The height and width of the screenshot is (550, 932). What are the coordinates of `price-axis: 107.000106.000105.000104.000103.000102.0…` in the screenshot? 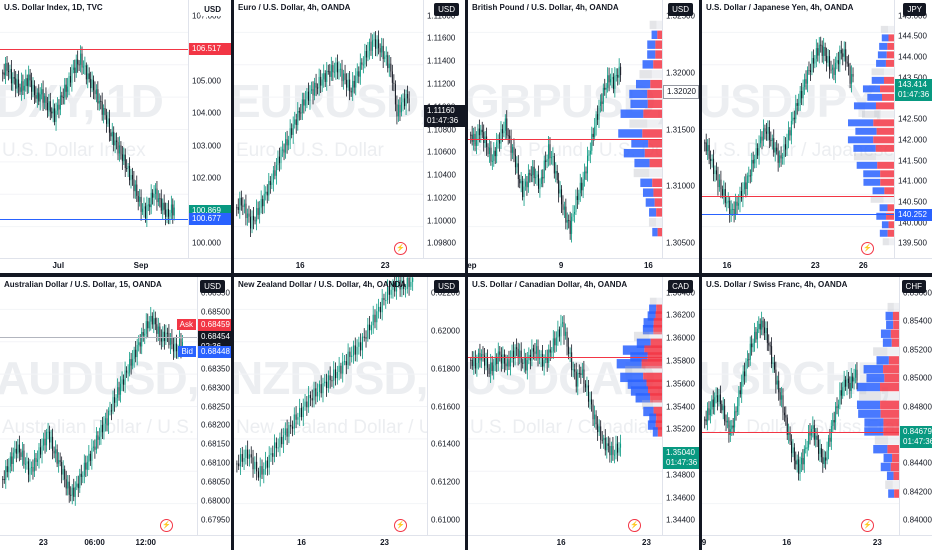 It's located at (209, 129).